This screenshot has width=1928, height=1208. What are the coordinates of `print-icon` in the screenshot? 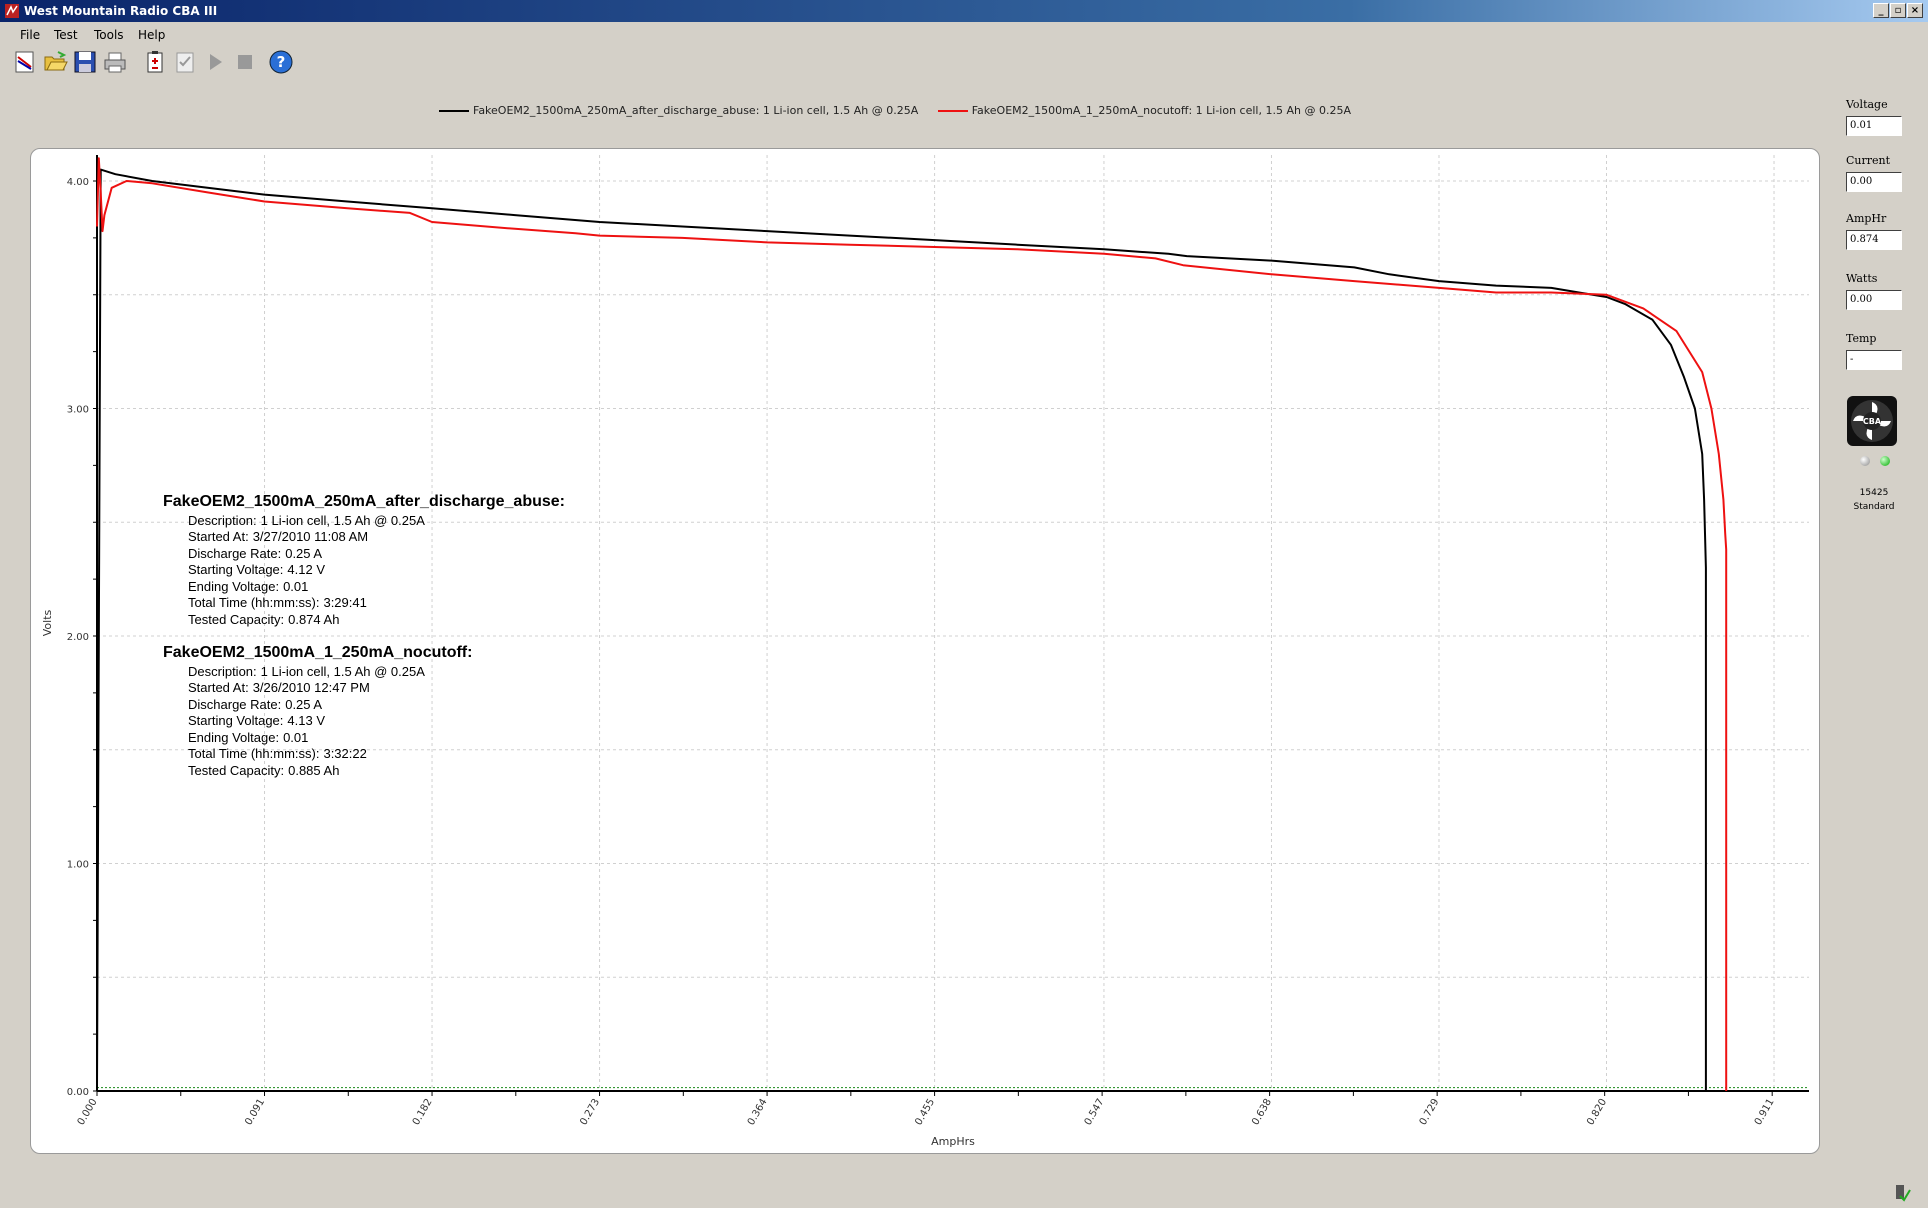 It's located at (115, 62).